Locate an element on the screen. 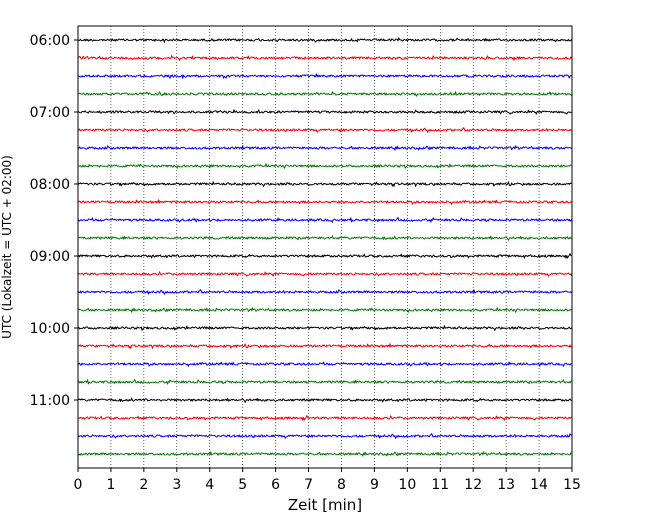 This screenshot has width=650, height=524. x-tick-label: 9 is located at coordinates (374, 485).